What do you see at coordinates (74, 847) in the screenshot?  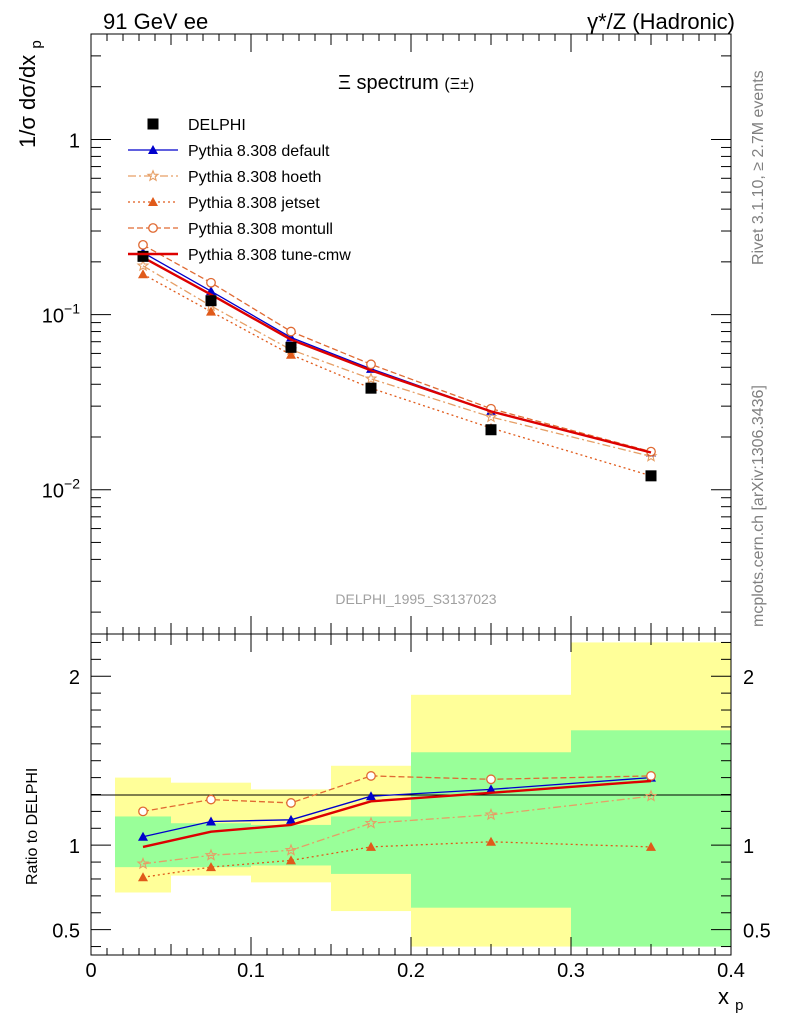 I see `ratio-y-tick-label: 1` at bounding box center [74, 847].